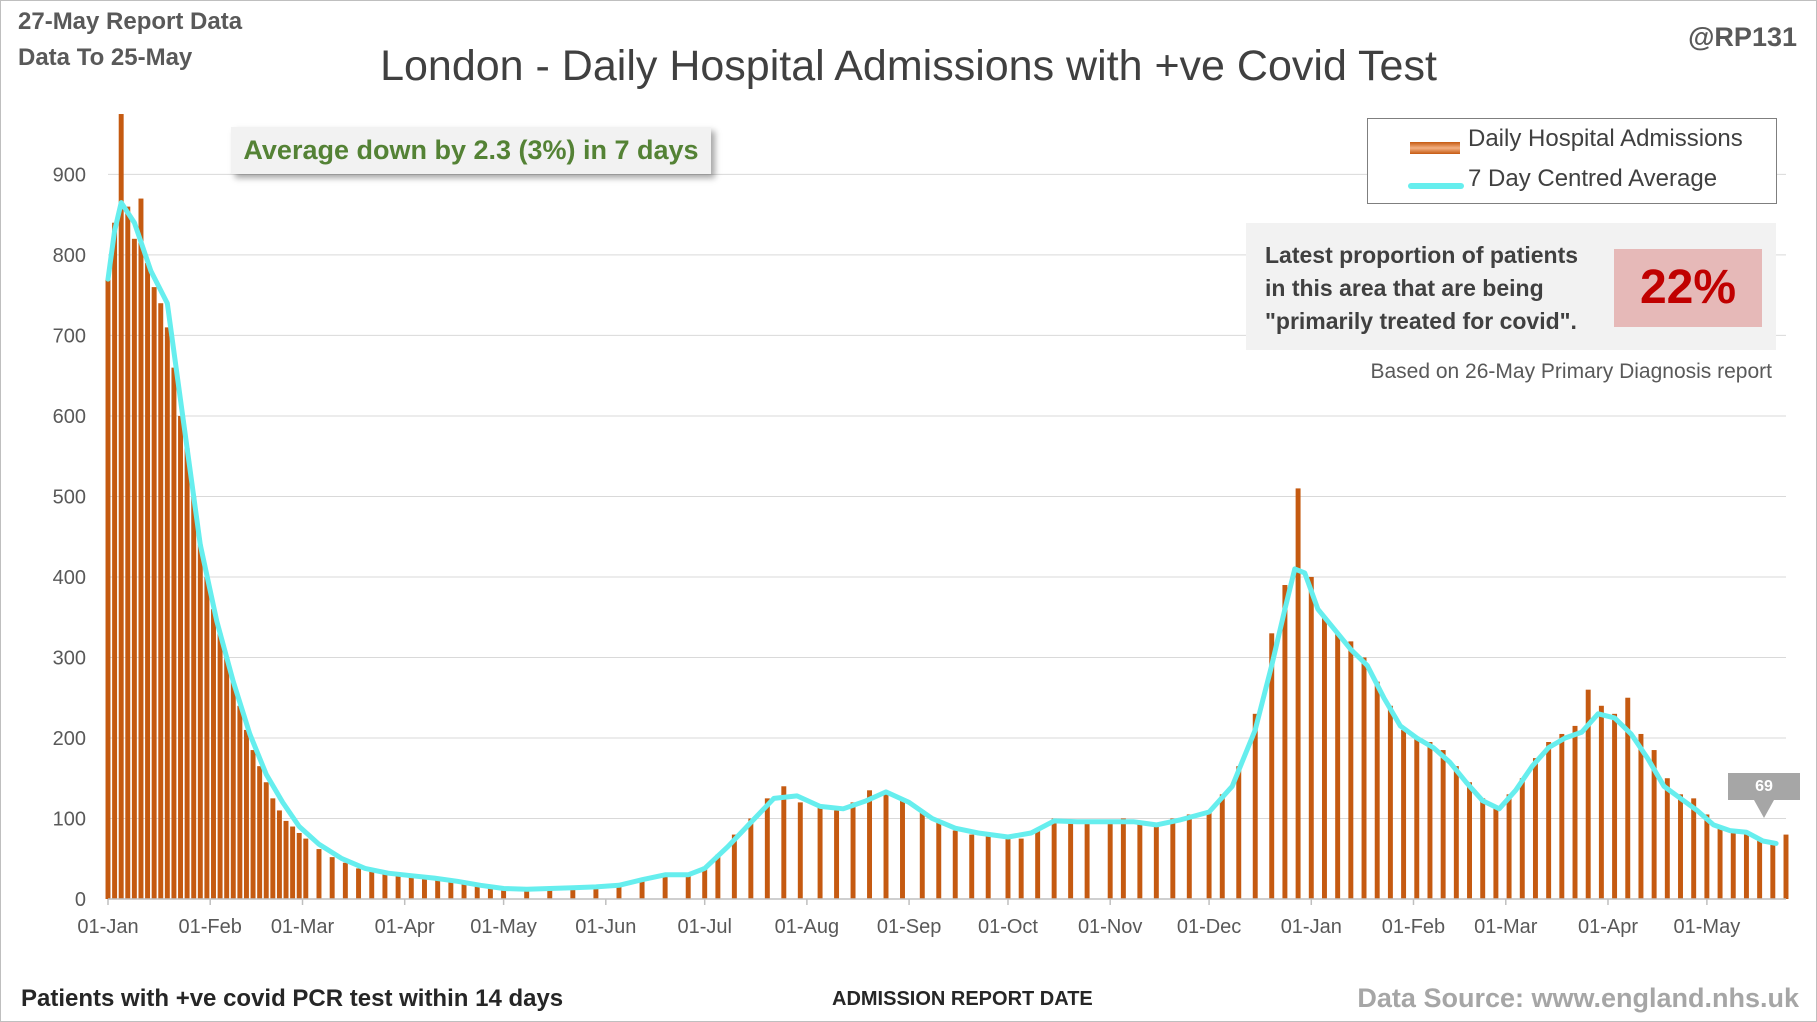  What do you see at coordinates (107, 927) in the screenshot?
I see `x-tick-label: 01-Jan` at bounding box center [107, 927].